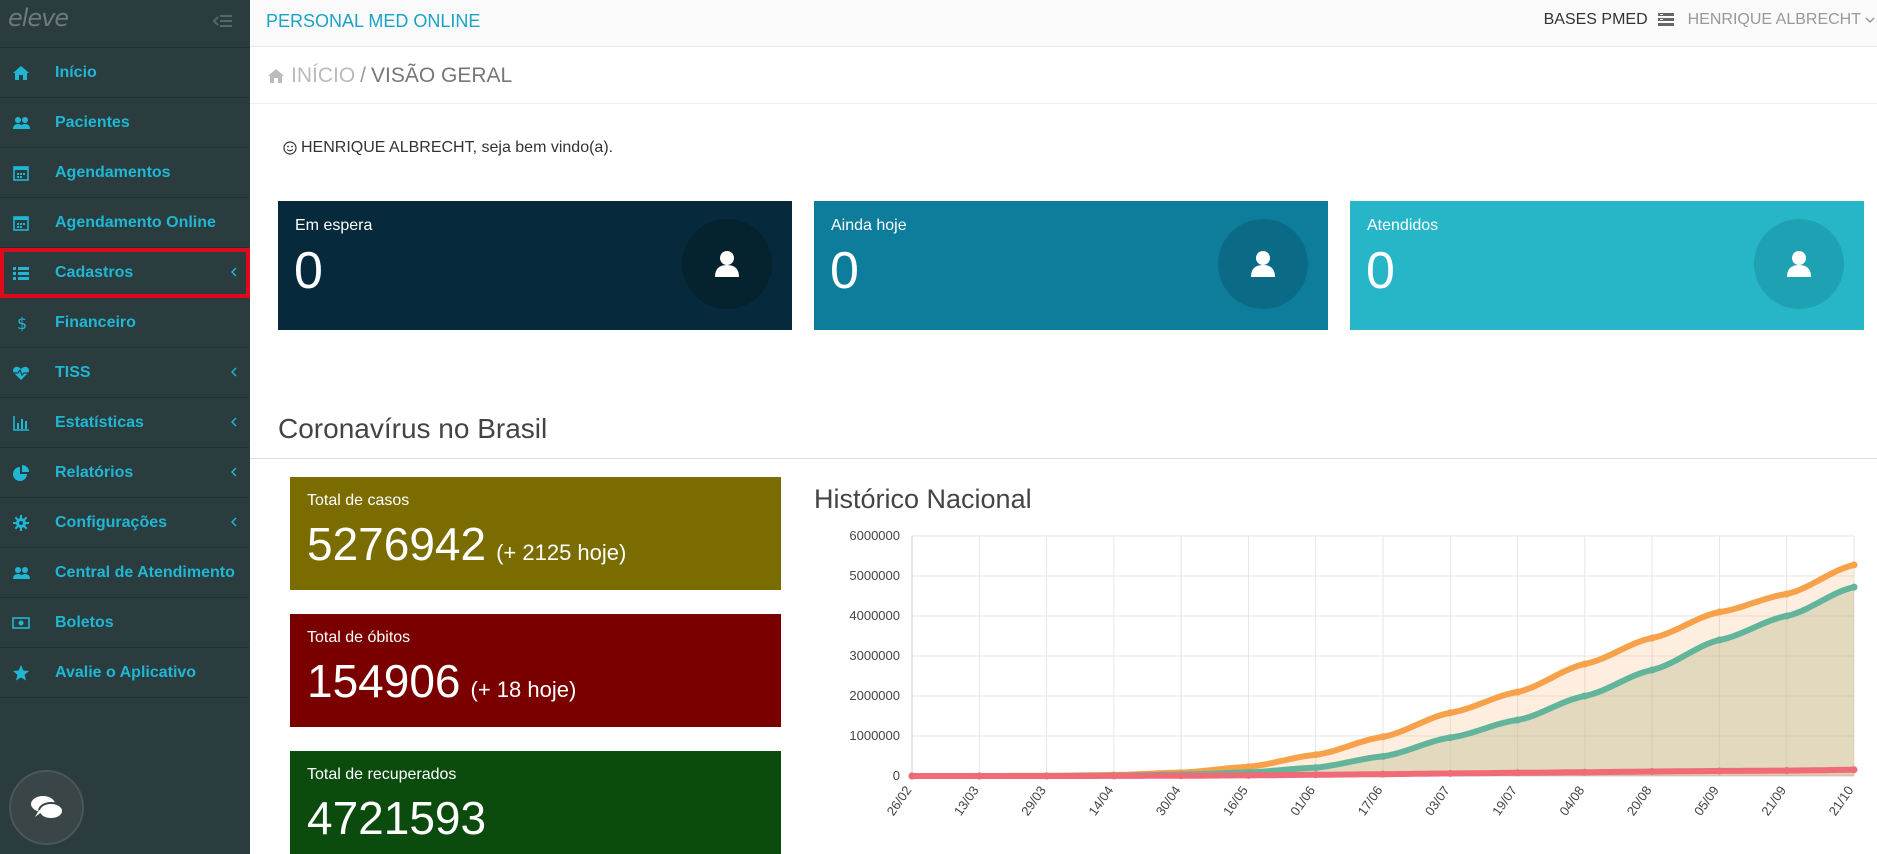 The image size is (1877, 854). Describe the element at coordinates (1595, 19) in the screenshot. I see `bases-label: BASES PMED` at that location.